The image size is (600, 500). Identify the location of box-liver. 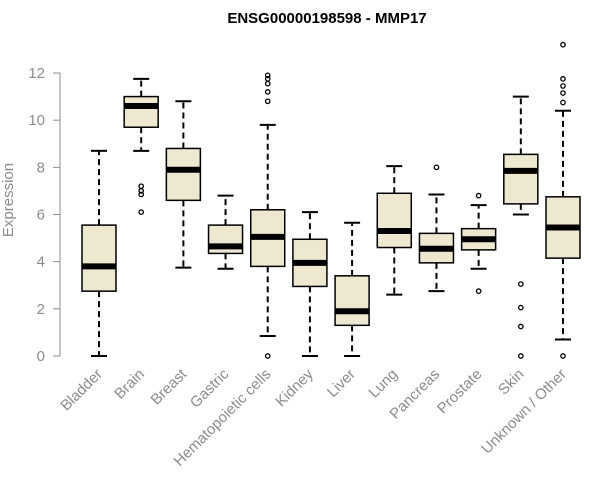
(352, 289).